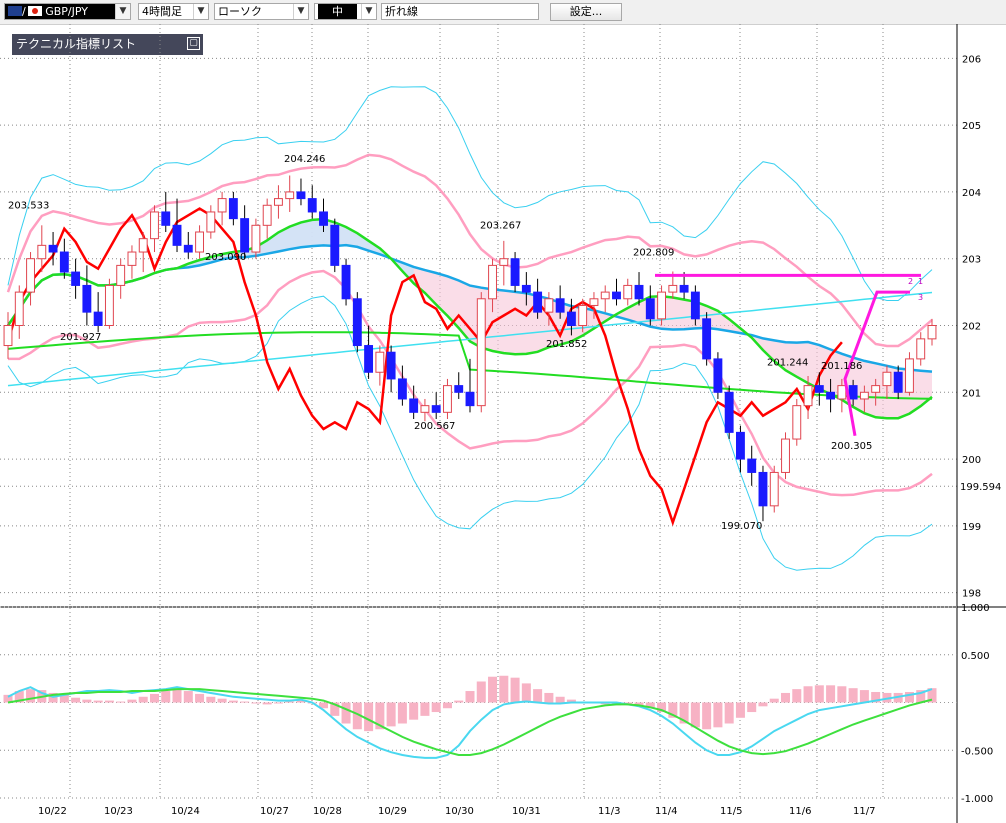  Describe the element at coordinates (971, 126) in the screenshot. I see `price-tick-label: 205` at that location.